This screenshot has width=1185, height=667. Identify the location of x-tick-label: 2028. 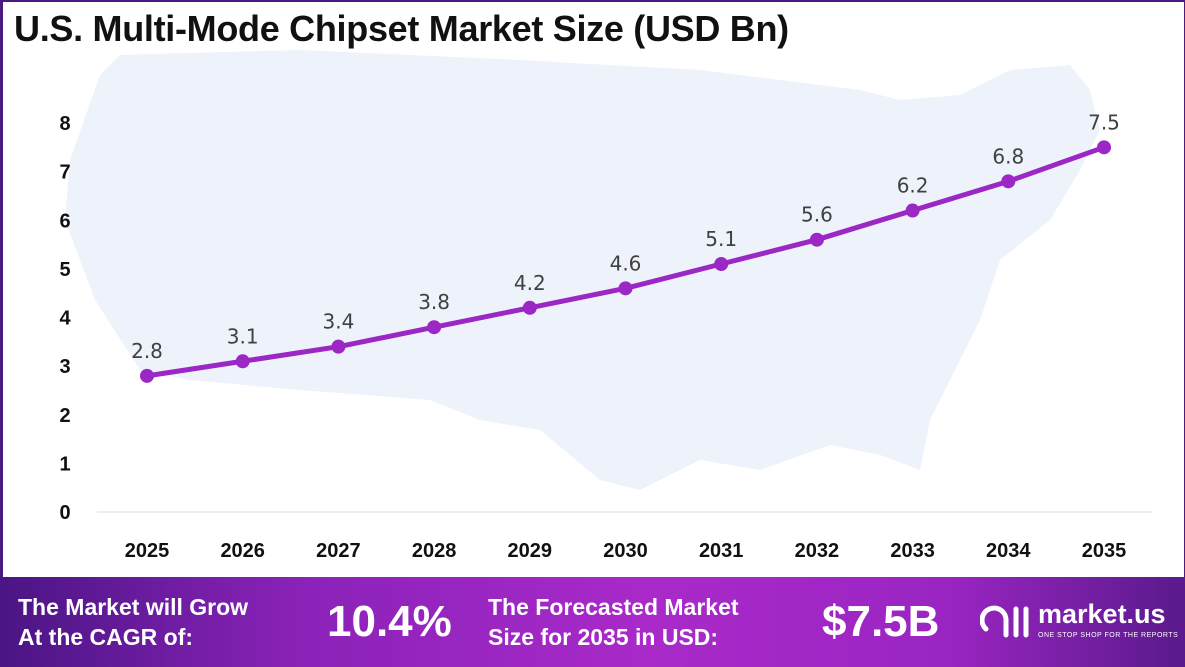
(434, 551).